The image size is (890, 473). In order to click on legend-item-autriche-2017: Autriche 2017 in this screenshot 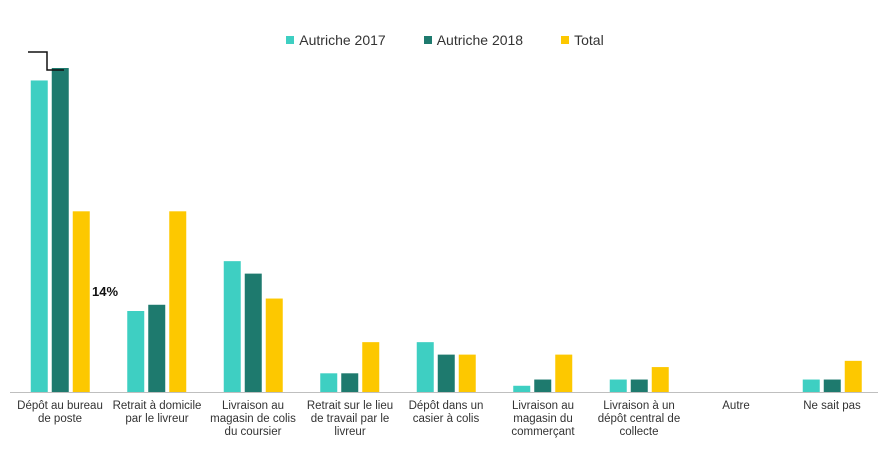, I will do `click(336, 40)`.